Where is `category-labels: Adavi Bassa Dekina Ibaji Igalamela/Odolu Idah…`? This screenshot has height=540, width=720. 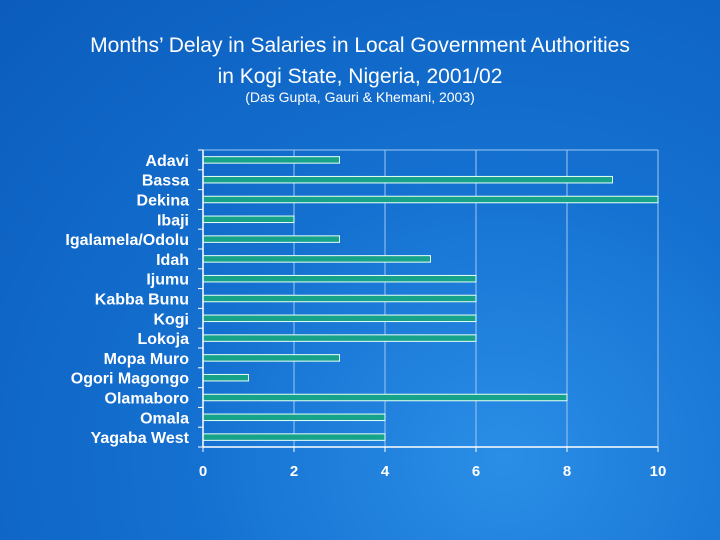
category-labels: Adavi Bassa Dekina Ibaji Igalamela/Odolu Idah… is located at coordinates (127, 300).